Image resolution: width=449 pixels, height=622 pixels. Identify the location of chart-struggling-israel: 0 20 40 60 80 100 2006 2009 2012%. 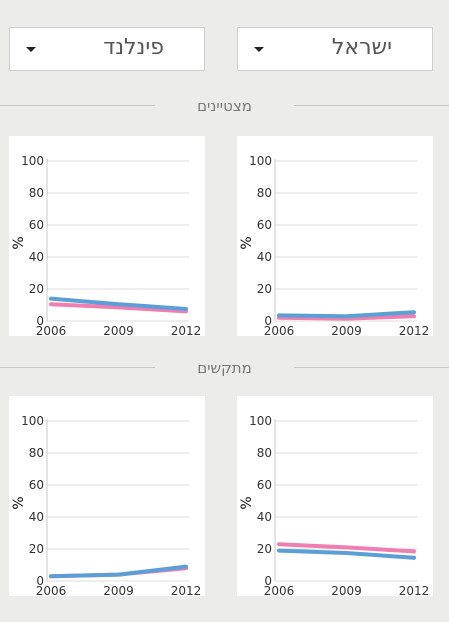
(335, 497).